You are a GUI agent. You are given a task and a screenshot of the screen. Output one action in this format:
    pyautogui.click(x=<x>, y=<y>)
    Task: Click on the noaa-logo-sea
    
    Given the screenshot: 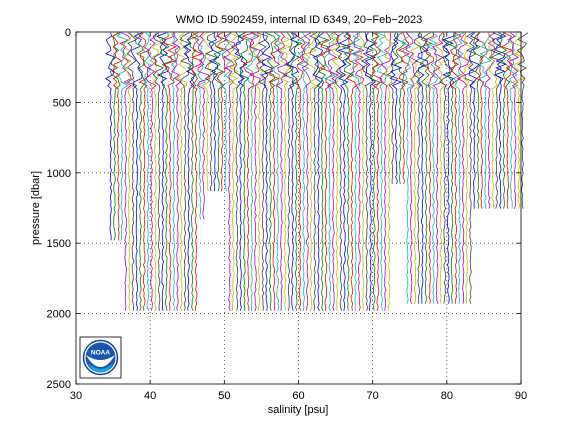 What is the action you would take?
    pyautogui.click(x=100, y=368)
    